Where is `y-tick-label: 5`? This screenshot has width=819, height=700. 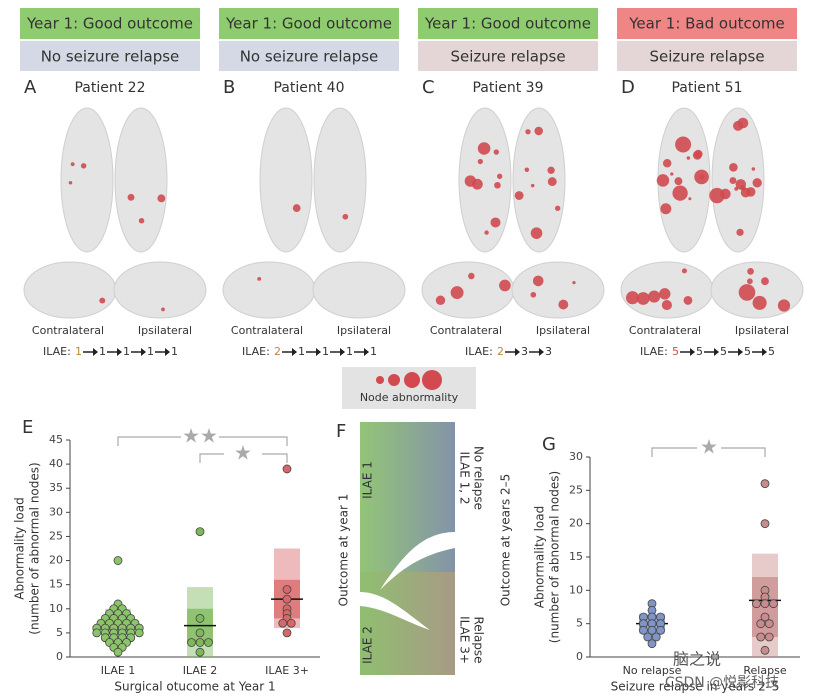
y-tick-label: 5 is located at coordinates (59, 632).